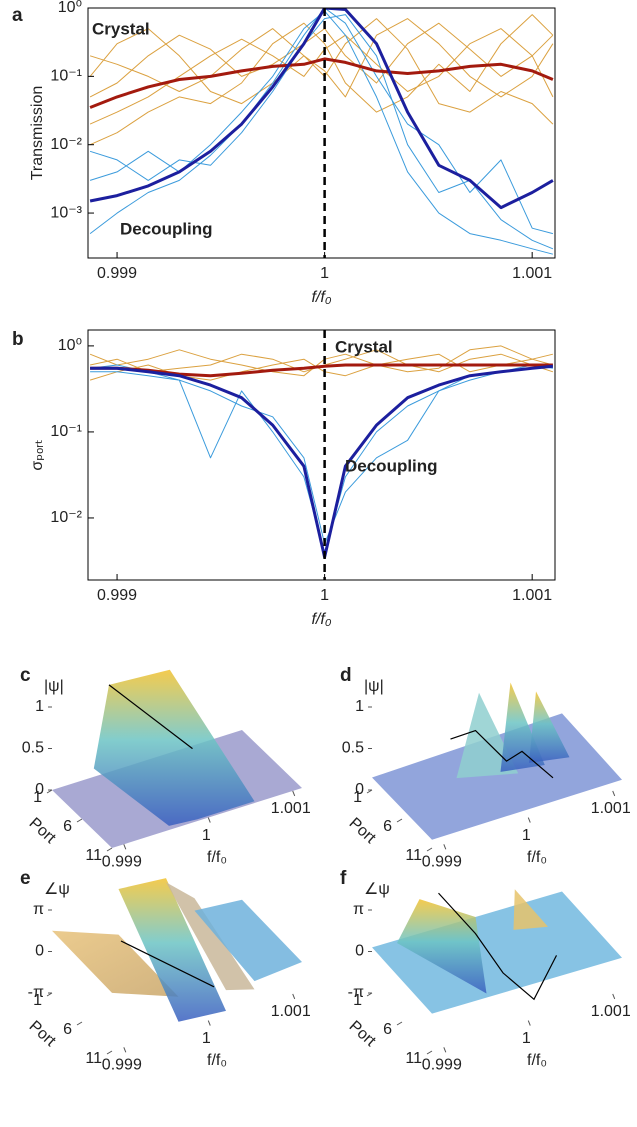 Image resolution: width=637 pixels, height=1127 pixels. I want to click on panel-label: b, so click(18, 339).